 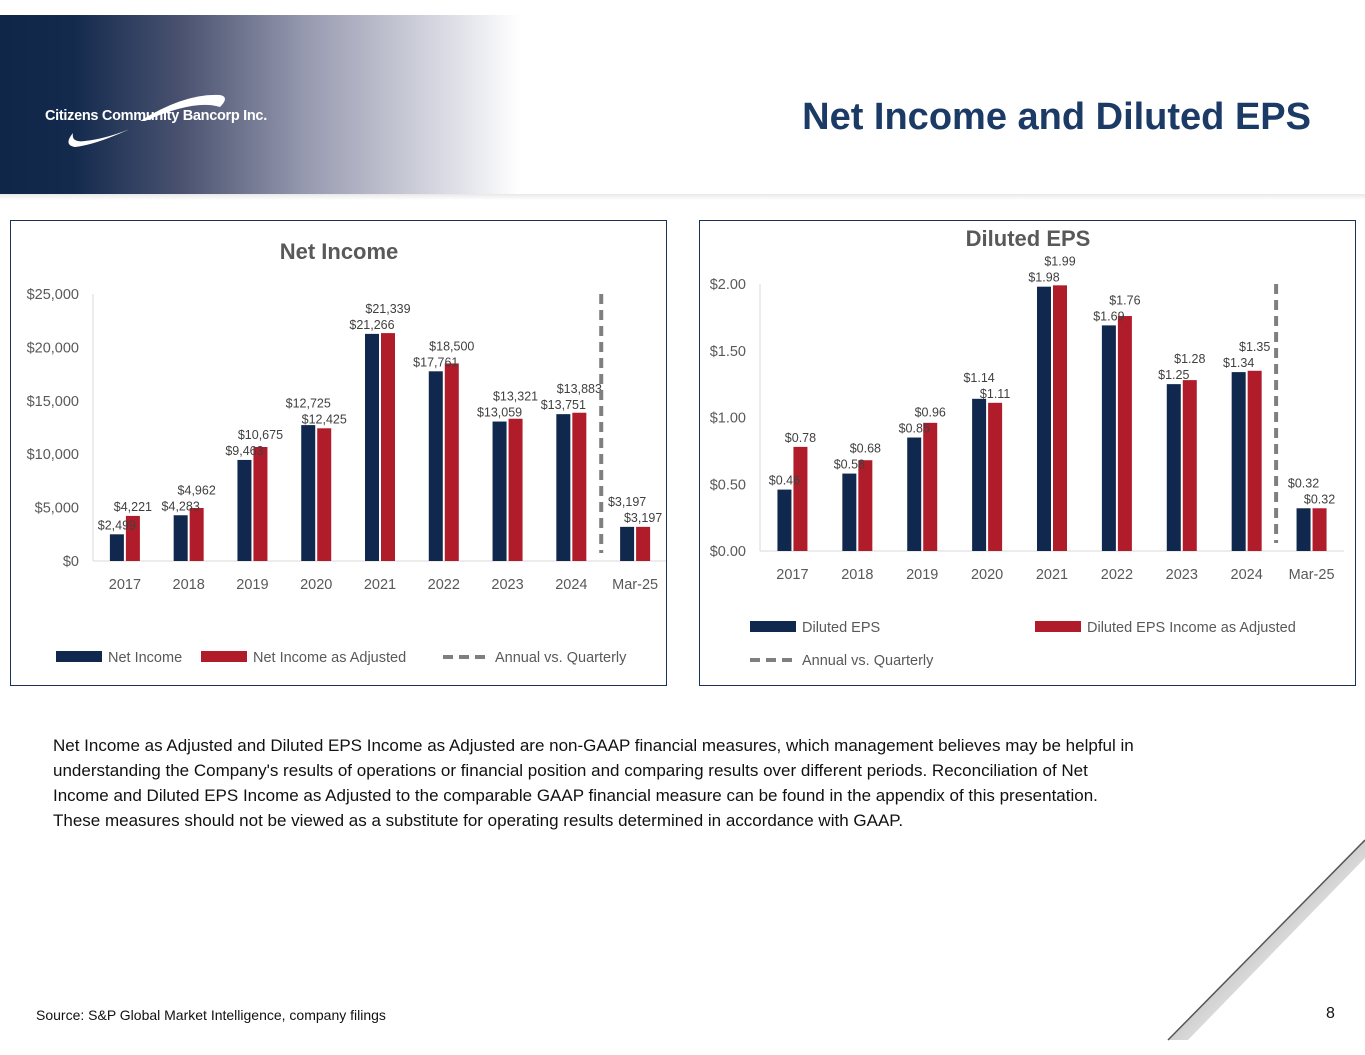 What do you see at coordinates (1108, 316) in the screenshot?
I see `data-label: $1.69` at bounding box center [1108, 316].